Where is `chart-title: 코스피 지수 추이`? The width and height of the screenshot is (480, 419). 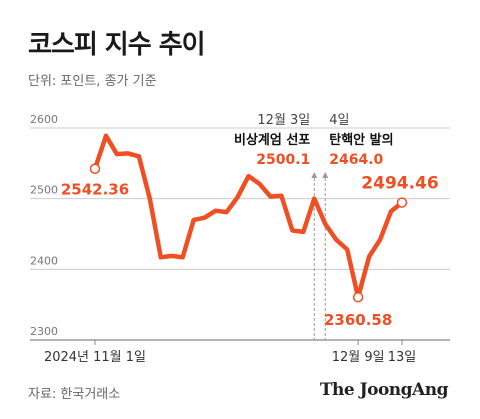 chart-title: 코스피 지수 추이 is located at coordinates (117, 45).